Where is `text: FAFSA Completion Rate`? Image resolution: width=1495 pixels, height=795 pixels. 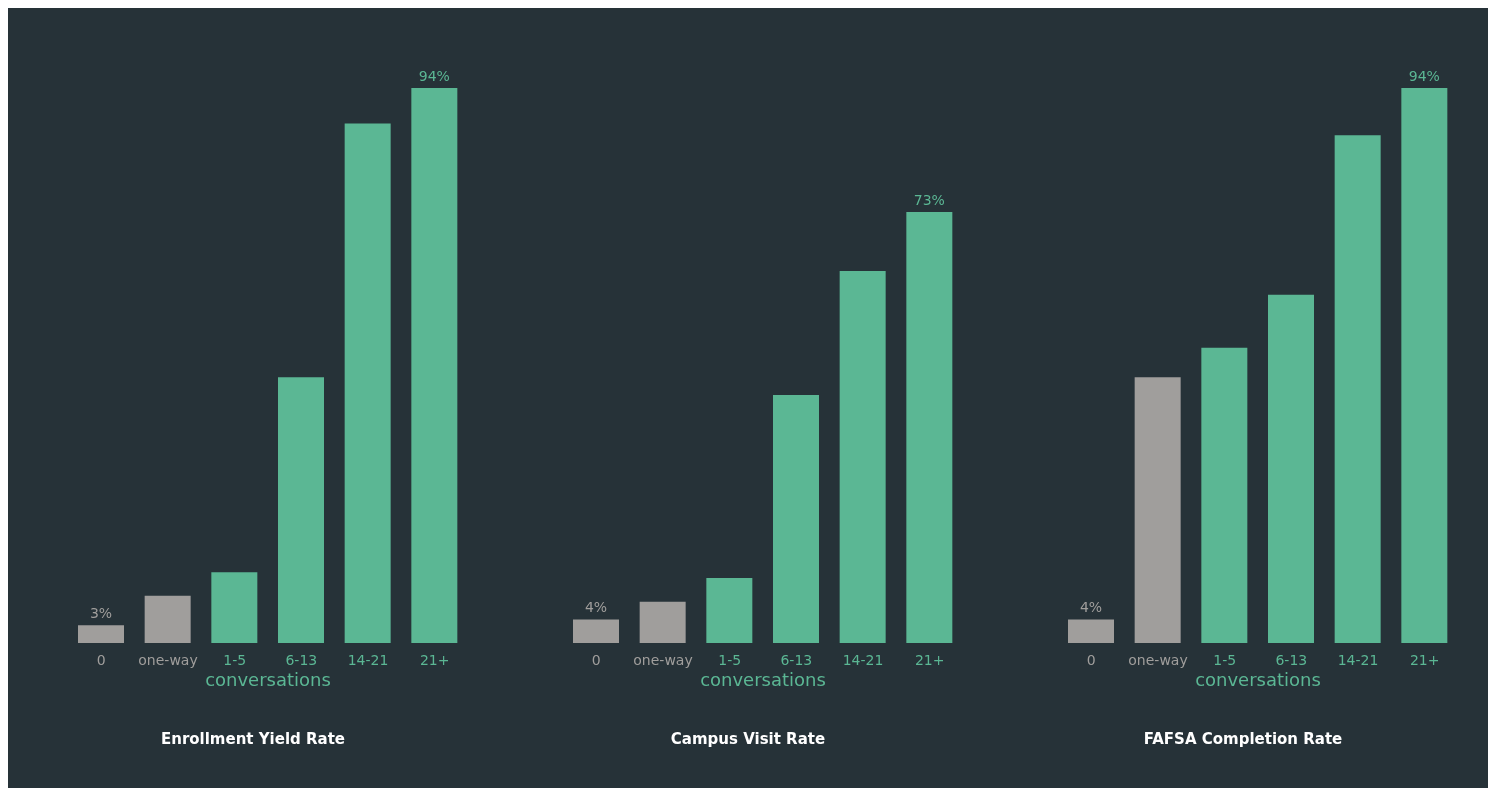 text: FAFSA Completion Rate is located at coordinates (1243, 739).